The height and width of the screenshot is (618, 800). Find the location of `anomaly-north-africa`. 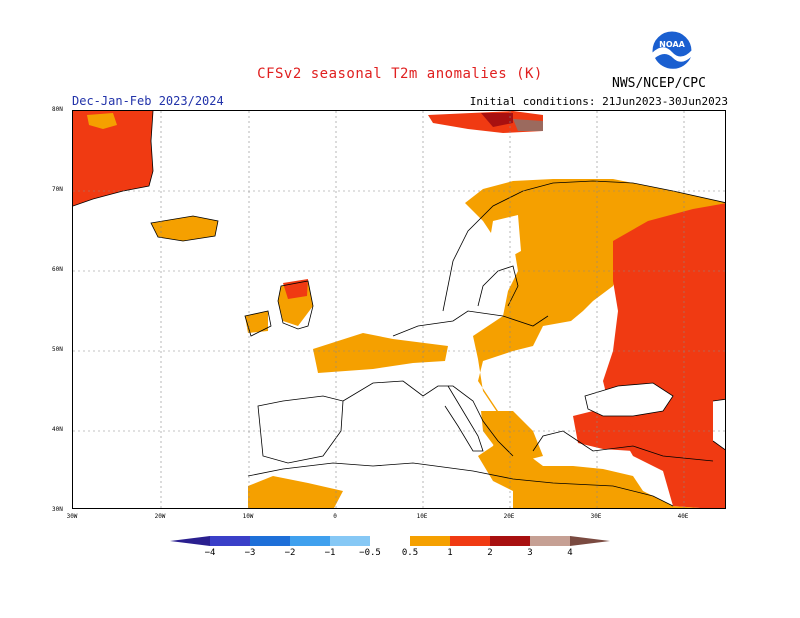

anomaly-north-africa is located at coordinates (583, 497).